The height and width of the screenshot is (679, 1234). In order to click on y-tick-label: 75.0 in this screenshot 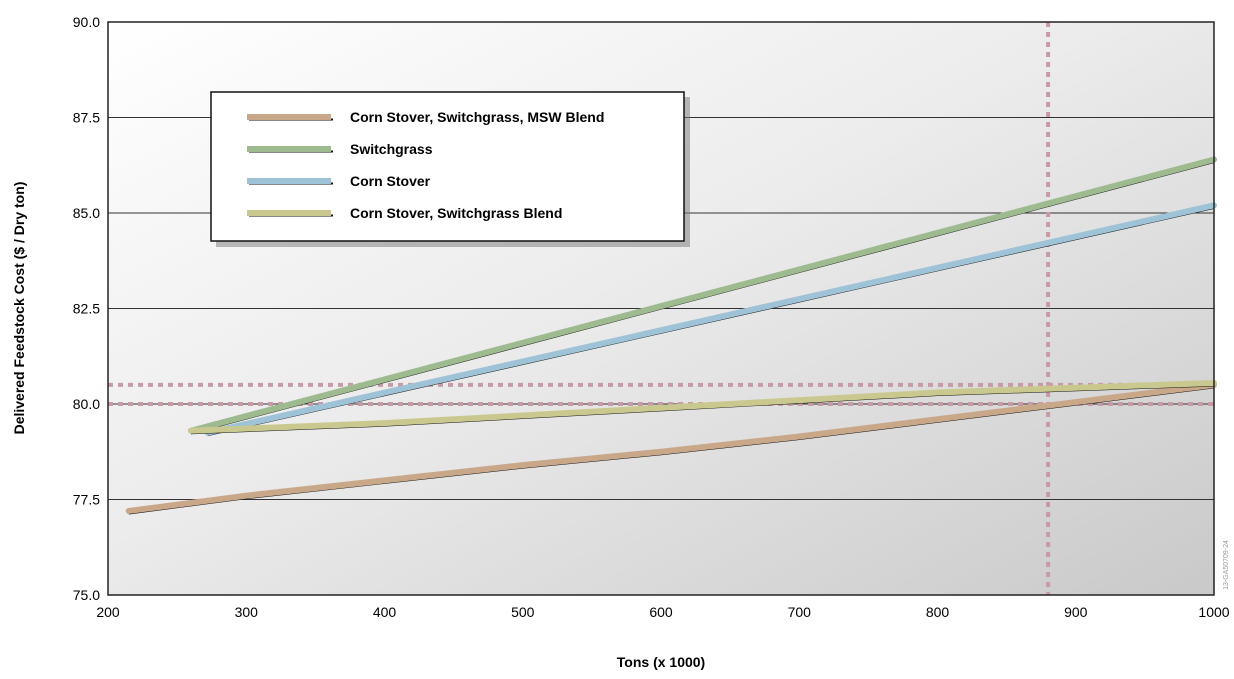, I will do `click(86, 595)`.